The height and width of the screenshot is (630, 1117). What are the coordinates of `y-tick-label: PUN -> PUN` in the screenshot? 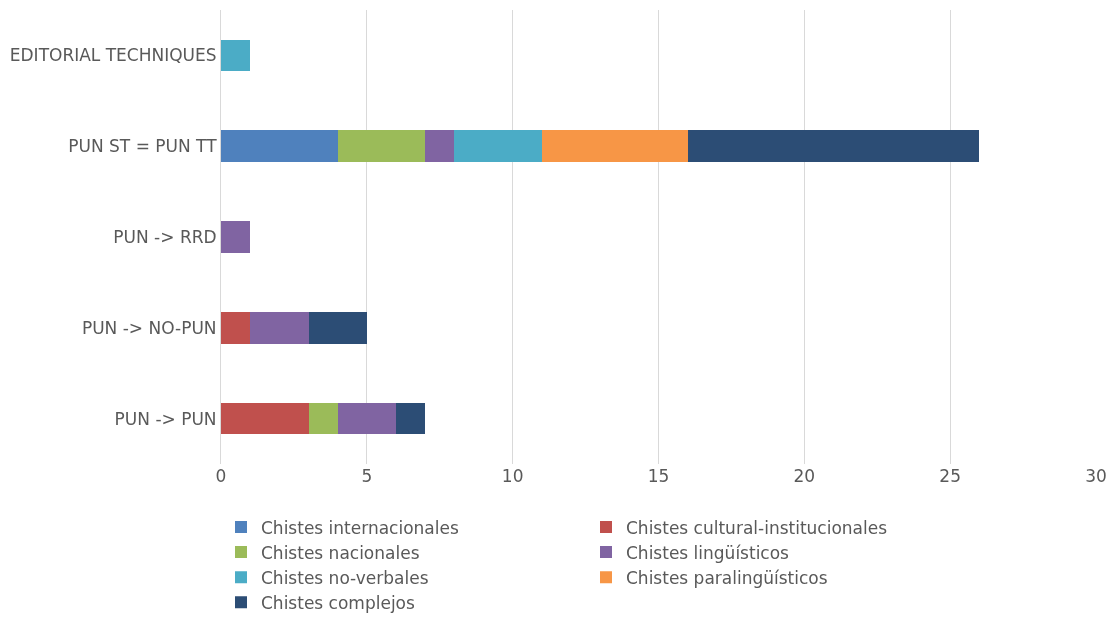 It's located at (165, 418).